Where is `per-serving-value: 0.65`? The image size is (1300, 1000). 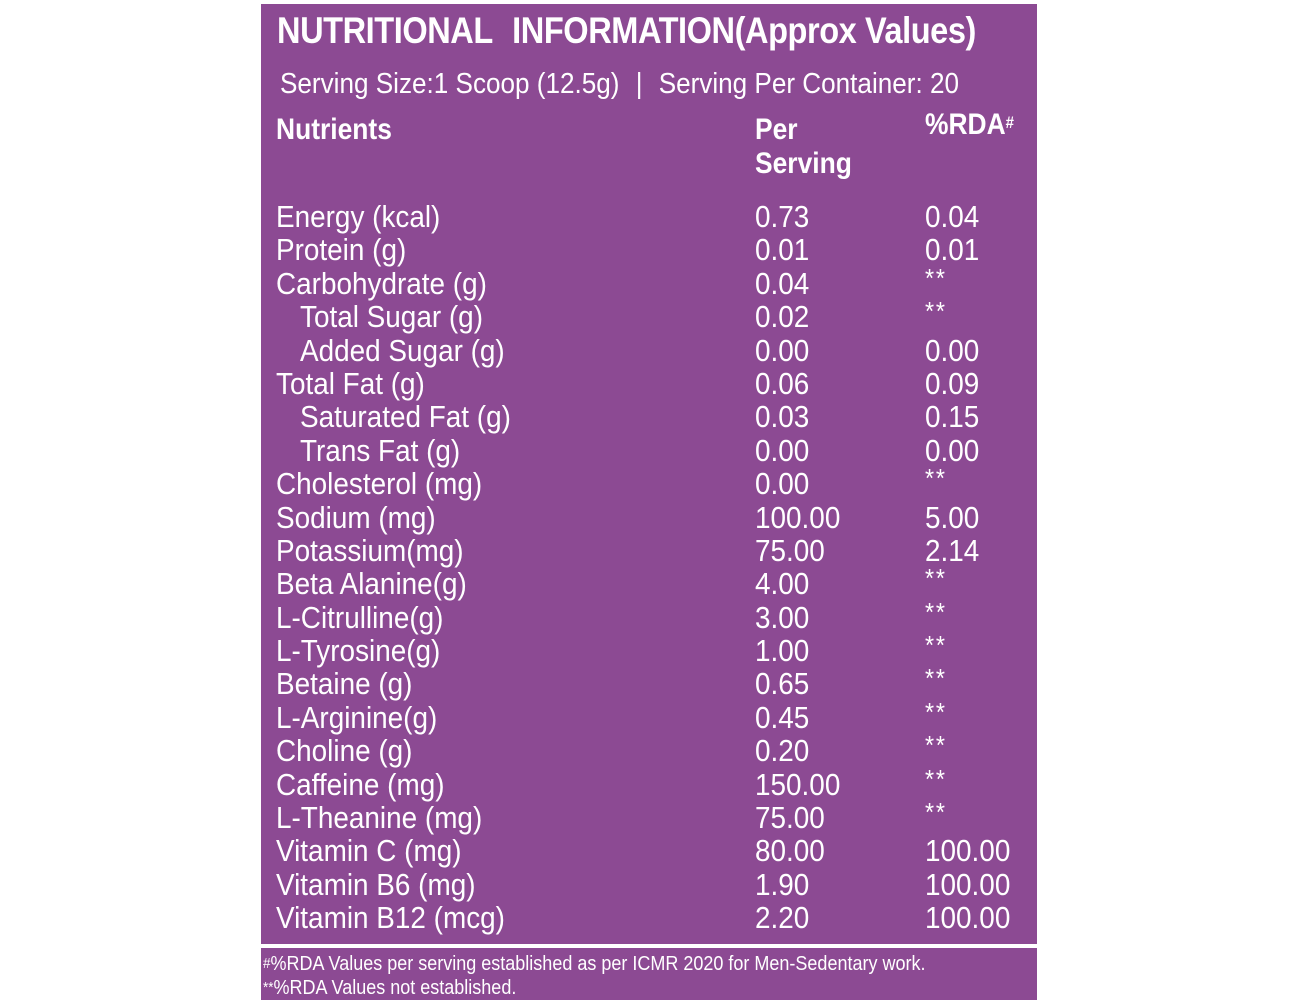 per-serving-value: 0.65 is located at coordinates (782, 684).